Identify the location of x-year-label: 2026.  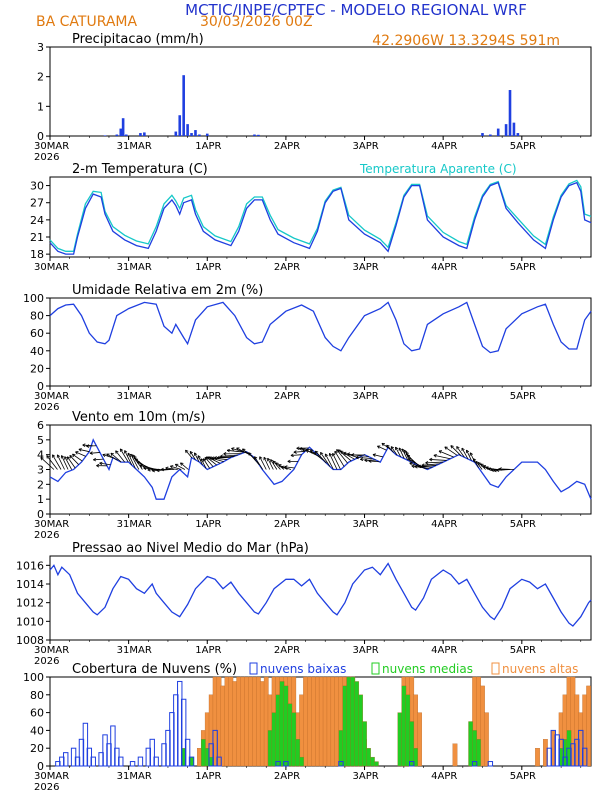
(46, 407).